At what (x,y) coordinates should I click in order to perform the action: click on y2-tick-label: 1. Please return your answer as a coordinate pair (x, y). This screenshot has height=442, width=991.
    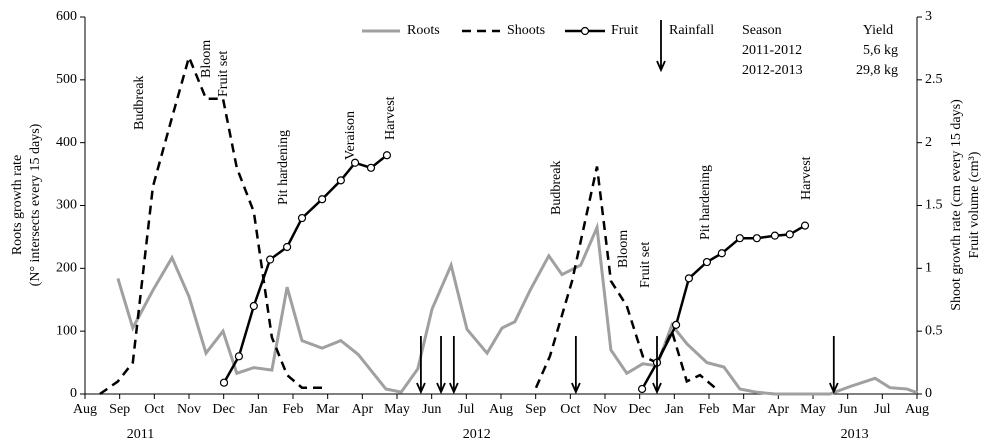
    Looking at the image, I should click on (928, 268).